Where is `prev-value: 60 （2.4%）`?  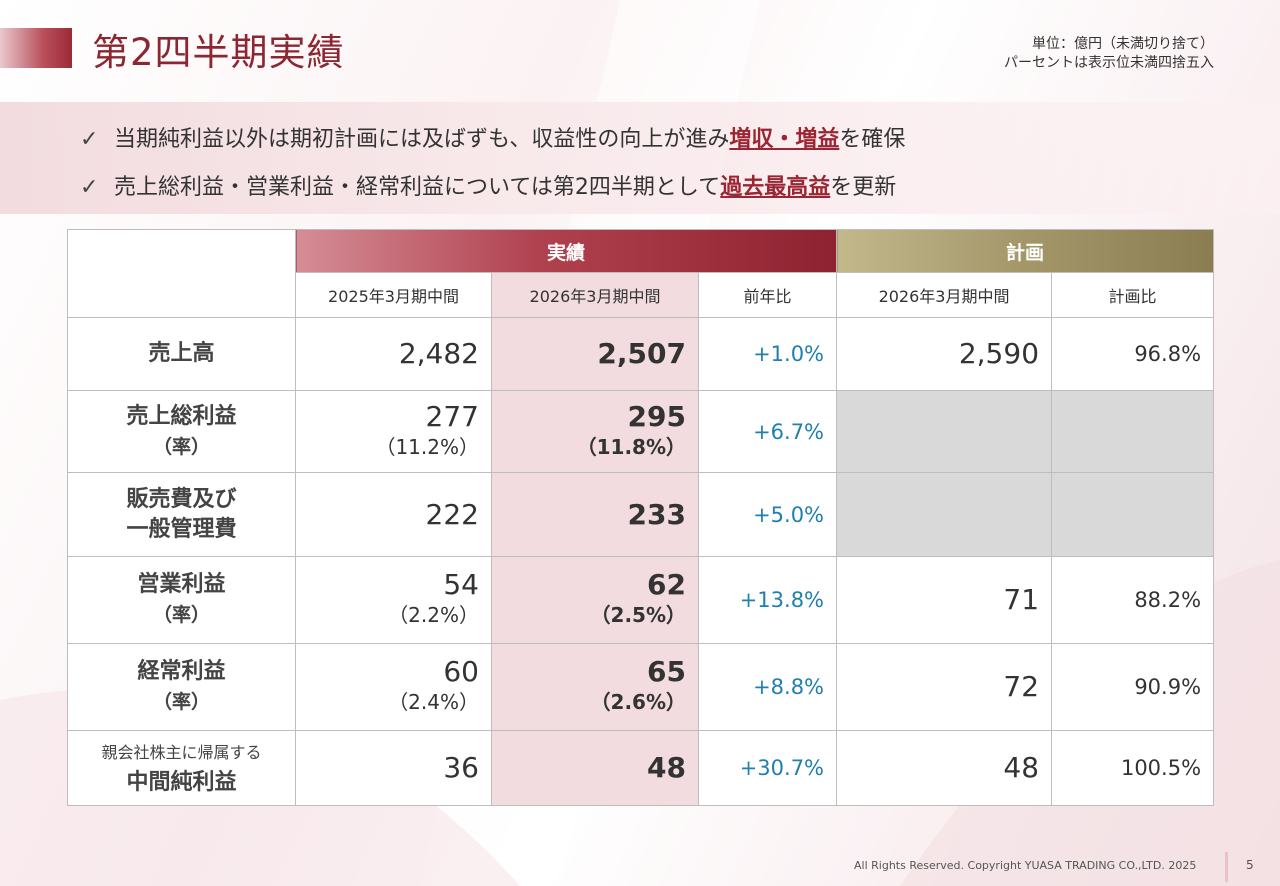
prev-value: 60 （2.4%） is located at coordinates (393, 687).